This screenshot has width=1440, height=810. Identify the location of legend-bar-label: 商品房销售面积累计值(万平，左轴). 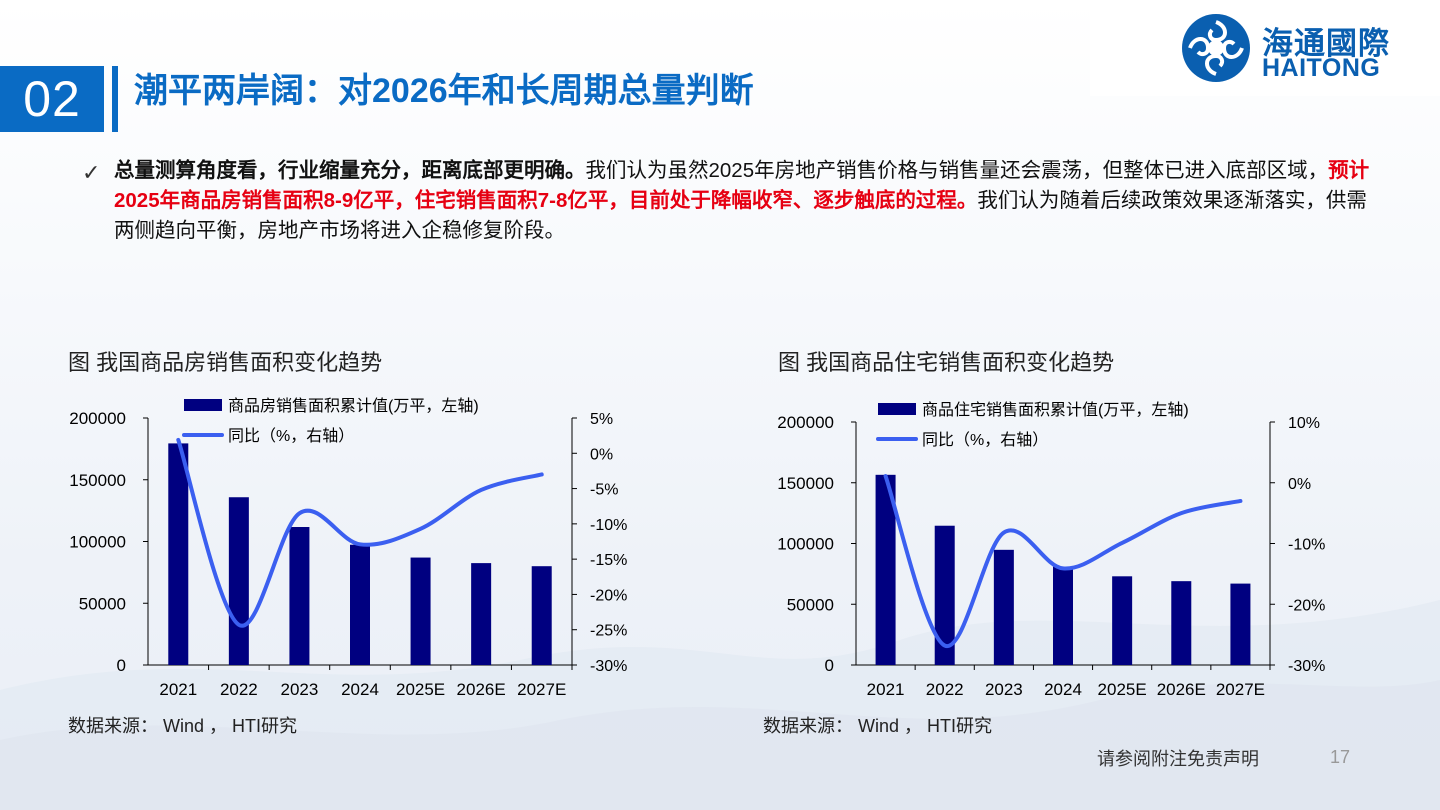
(353, 406).